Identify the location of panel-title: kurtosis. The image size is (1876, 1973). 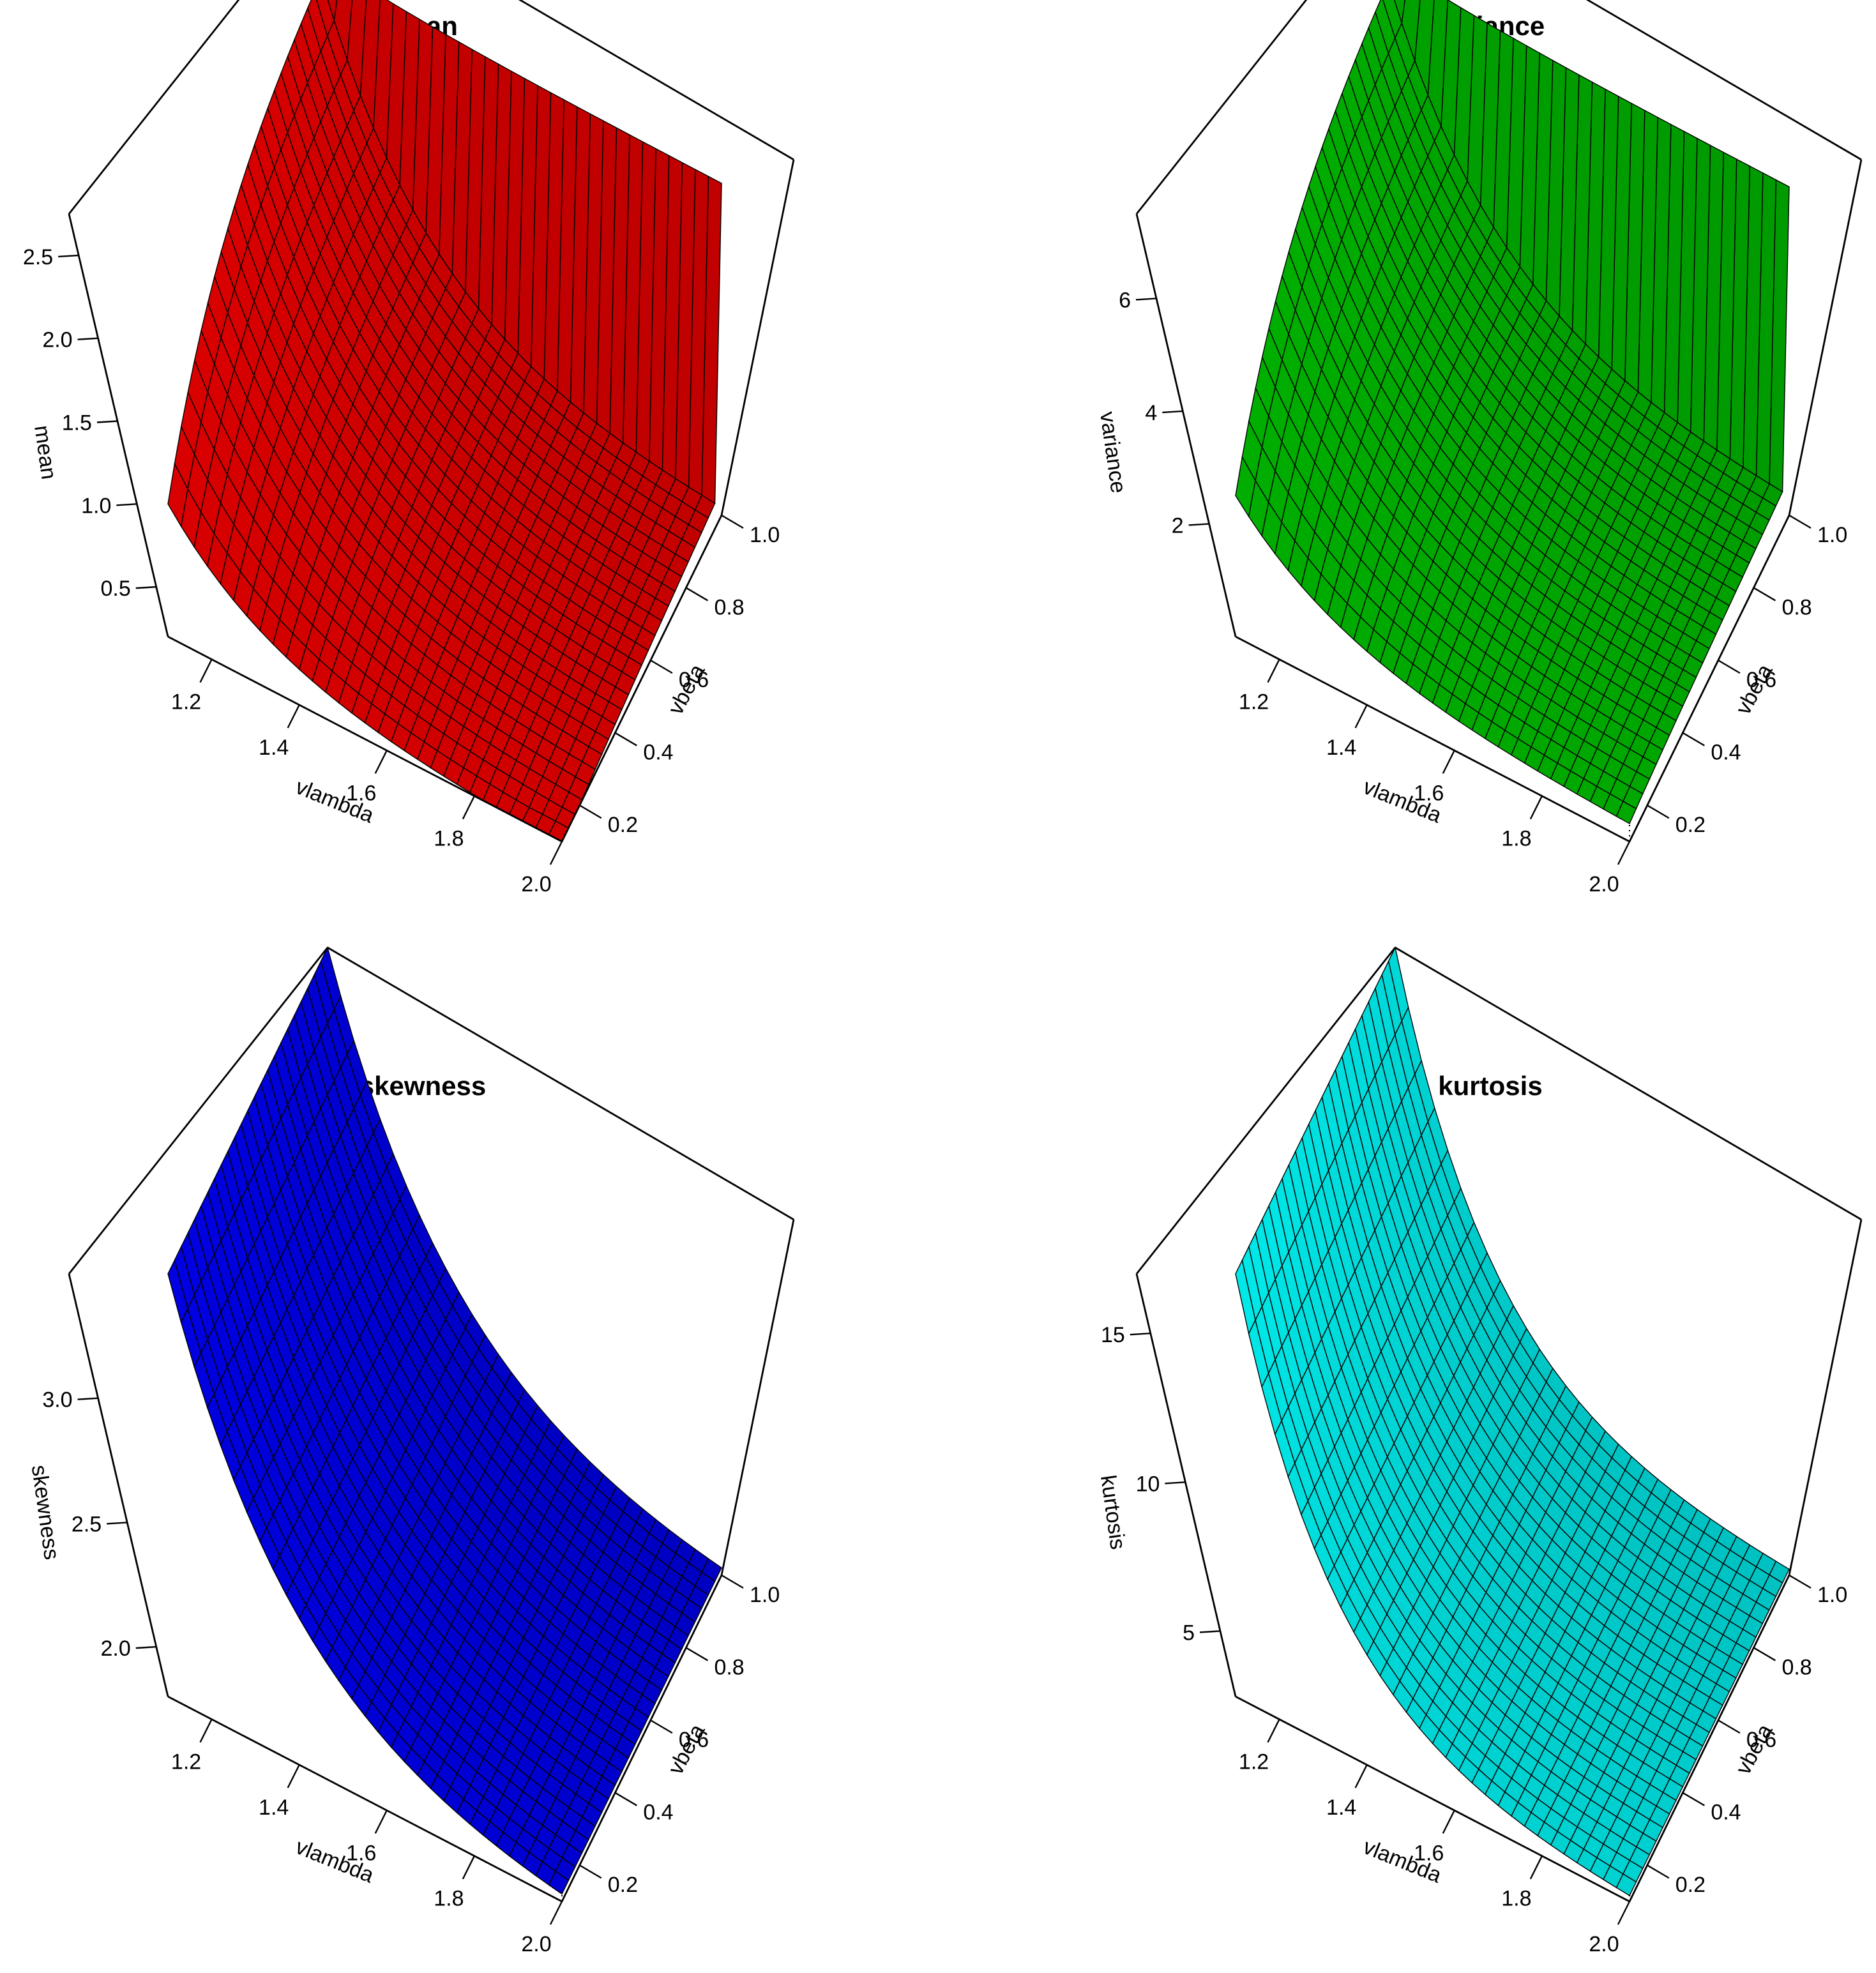
(1490, 1086).